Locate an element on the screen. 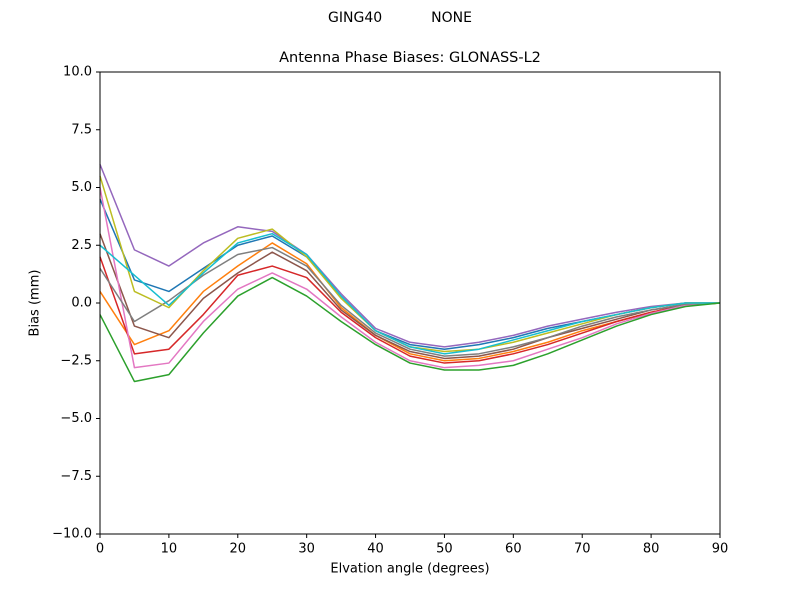 The image size is (800, 600). x-tick-label: 60 is located at coordinates (513, 549).